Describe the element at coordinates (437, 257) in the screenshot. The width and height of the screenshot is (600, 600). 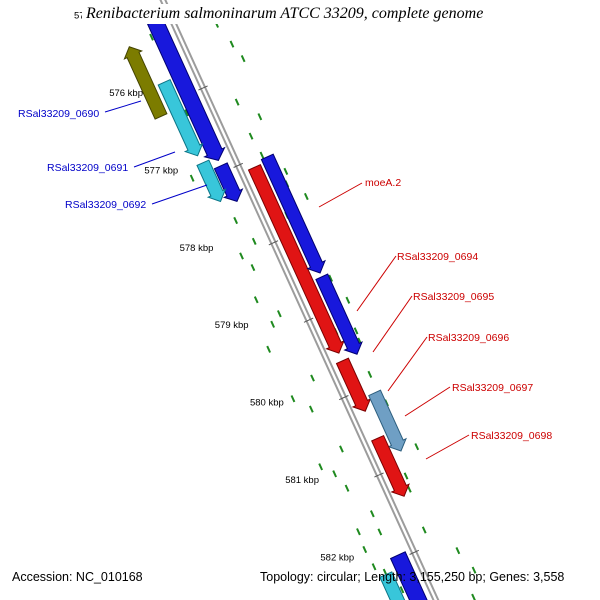
I see `gene-label: RSal33209_0694` at that location.